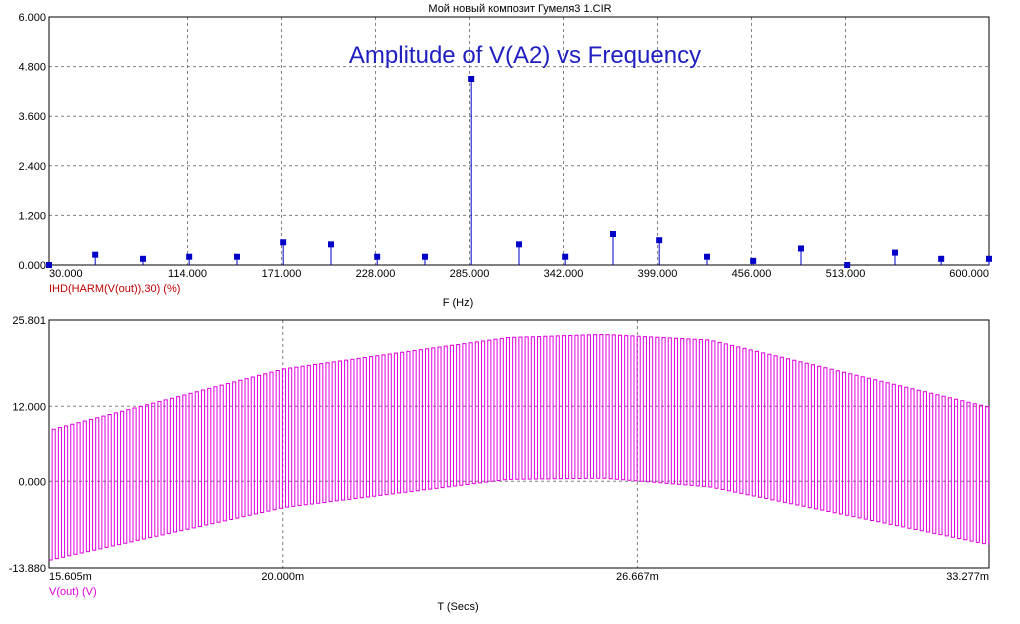 The width and height of the screenshot is (1020, 624). What do you see at coordinates (637, 577) in the screenshot?
I see `bottom-x-tick-label: 26.667m` at bounding box center [637, 577].